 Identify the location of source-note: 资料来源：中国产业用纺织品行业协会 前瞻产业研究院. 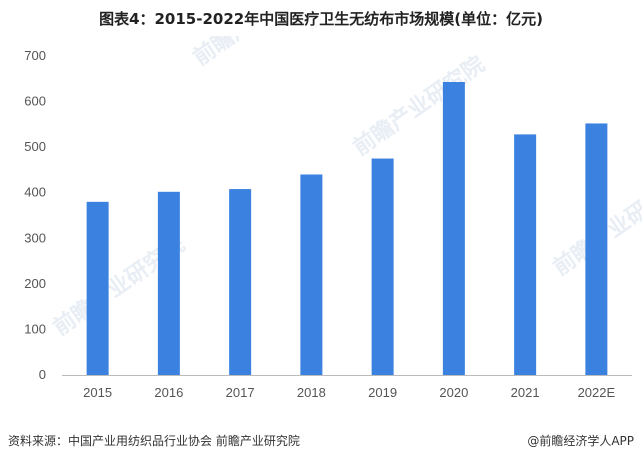
(154, 441).